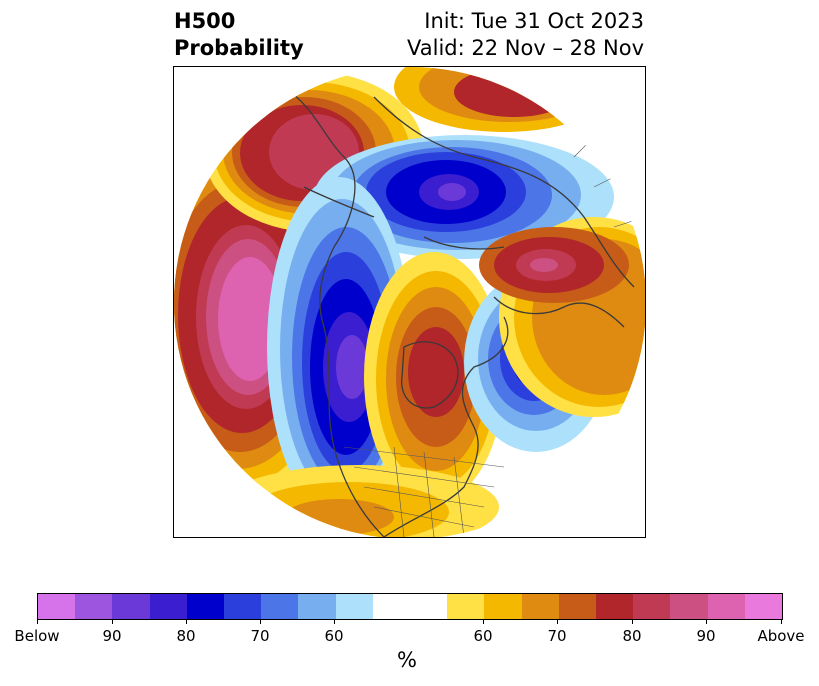 The width and height of the screenshot is (819, 686). I want to click on colorbar, so click(410, 606).